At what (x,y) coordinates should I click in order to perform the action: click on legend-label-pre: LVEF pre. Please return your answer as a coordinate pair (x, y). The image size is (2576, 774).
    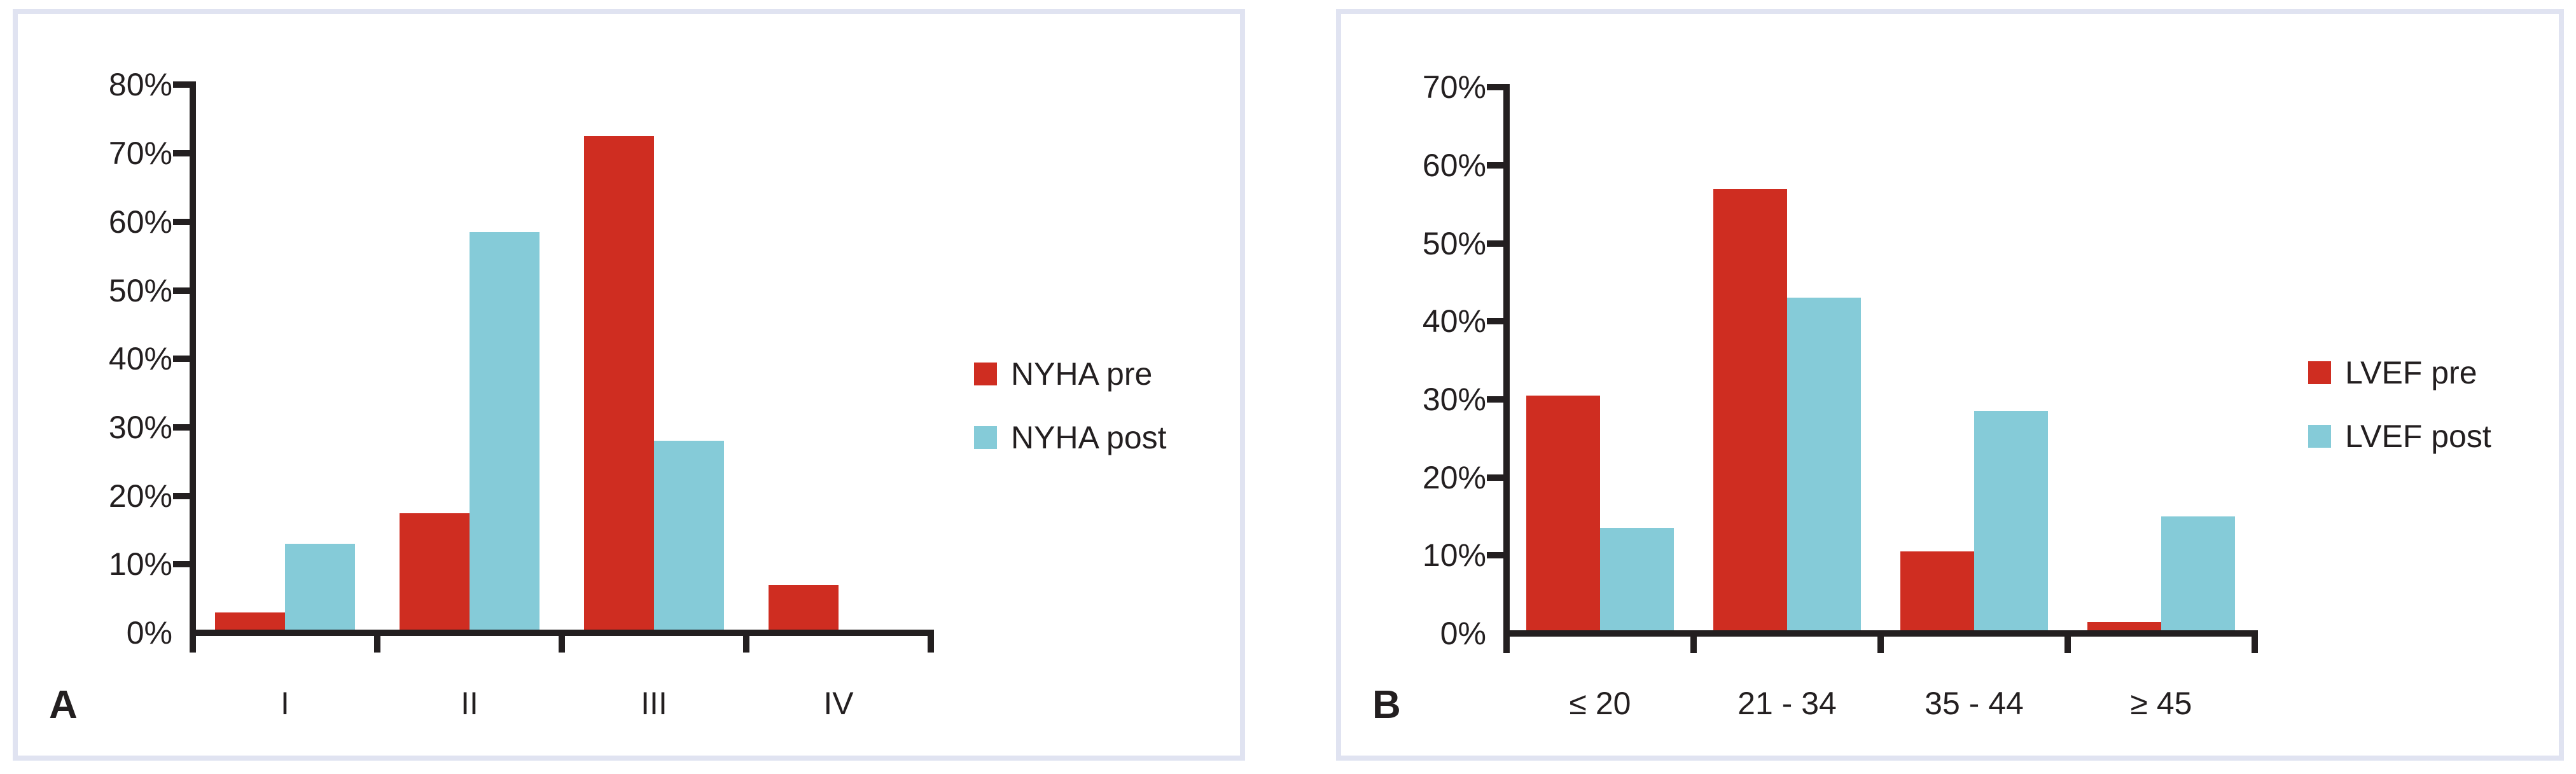
    Looking at the image, I should click on (2411, 372).